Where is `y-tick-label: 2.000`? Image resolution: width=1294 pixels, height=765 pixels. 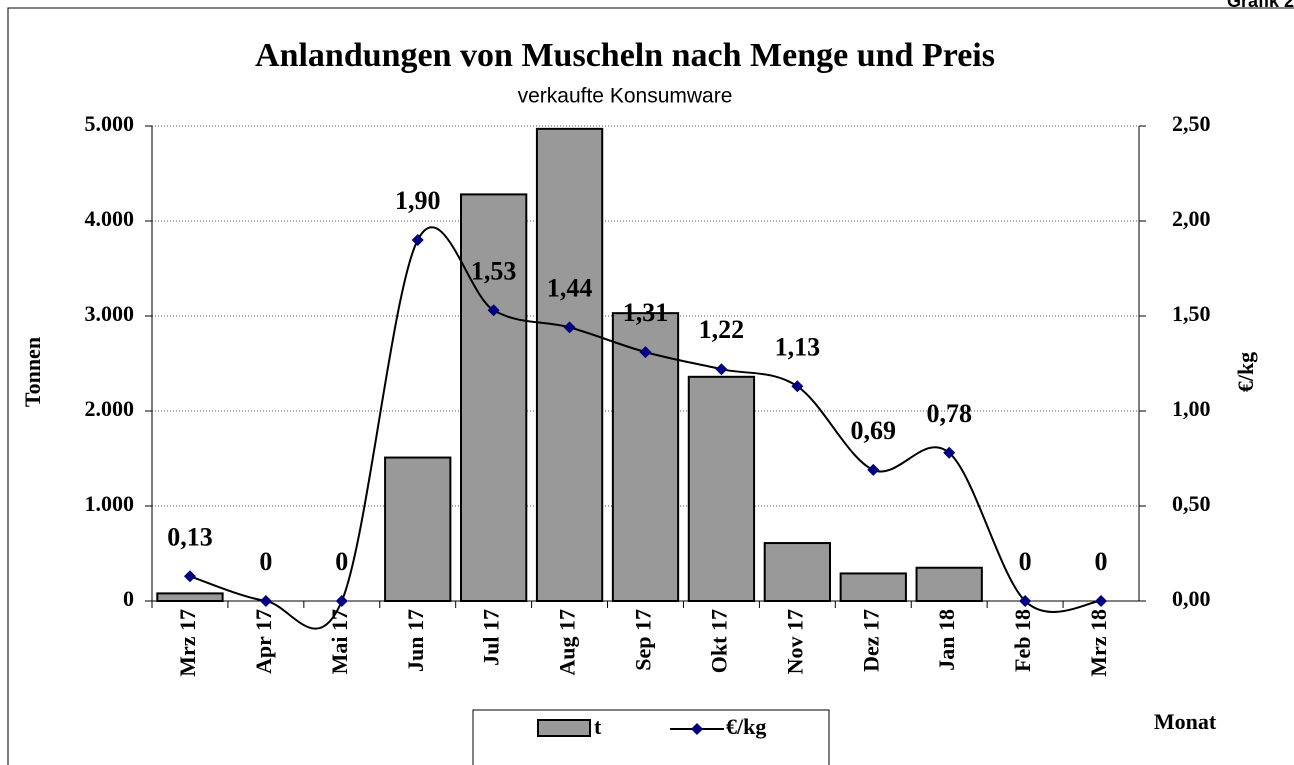
y-tick-label: 2.000 is located at coordinates (110, 408).